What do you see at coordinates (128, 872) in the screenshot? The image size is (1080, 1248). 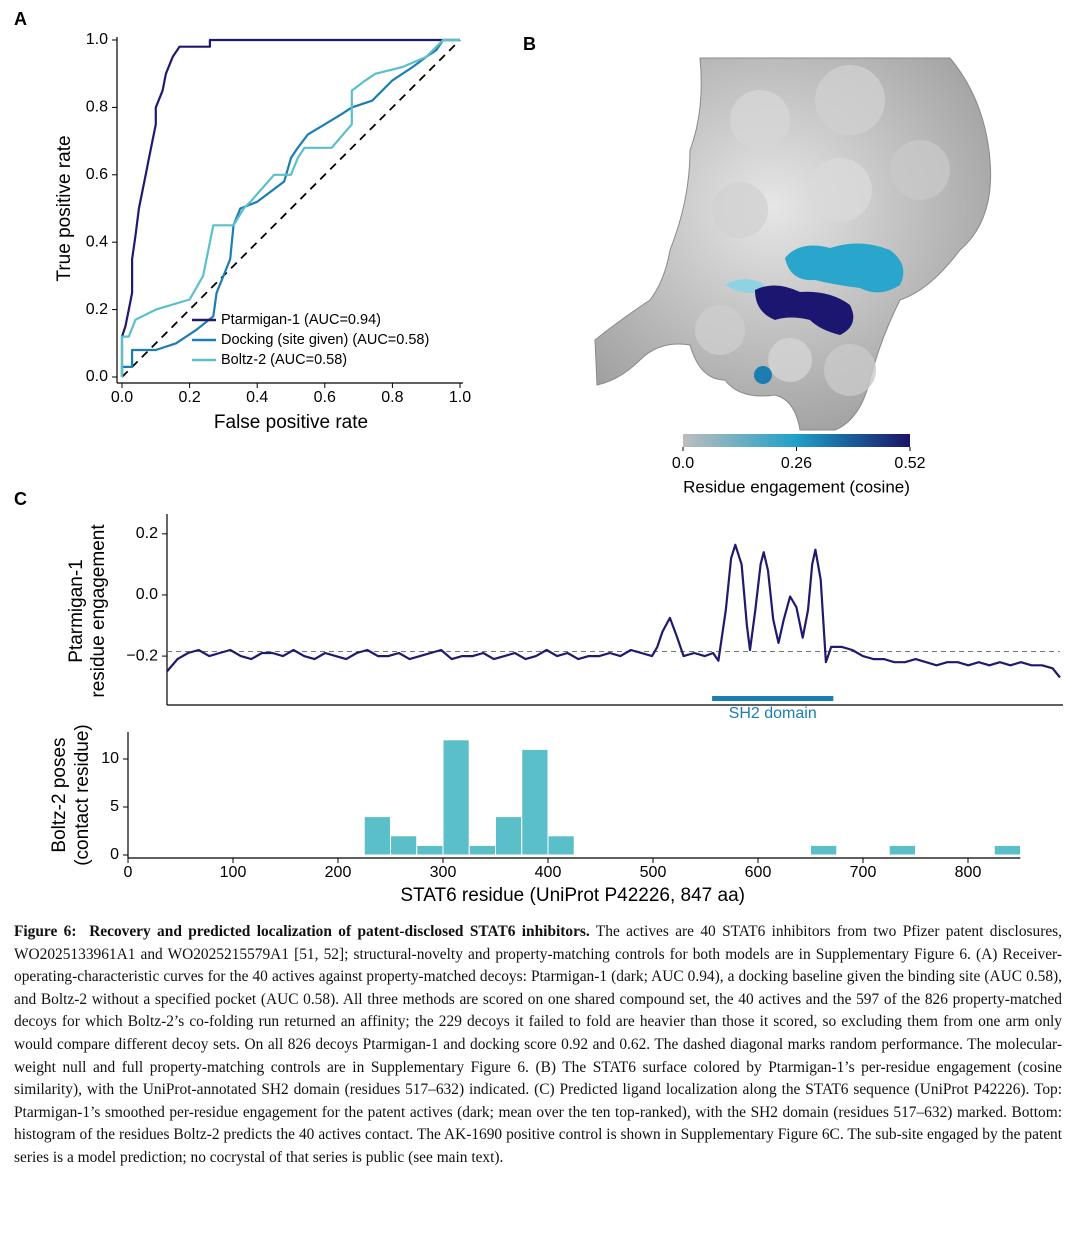 I see `x-tick-label: 0` at bounding box center [128, 872].